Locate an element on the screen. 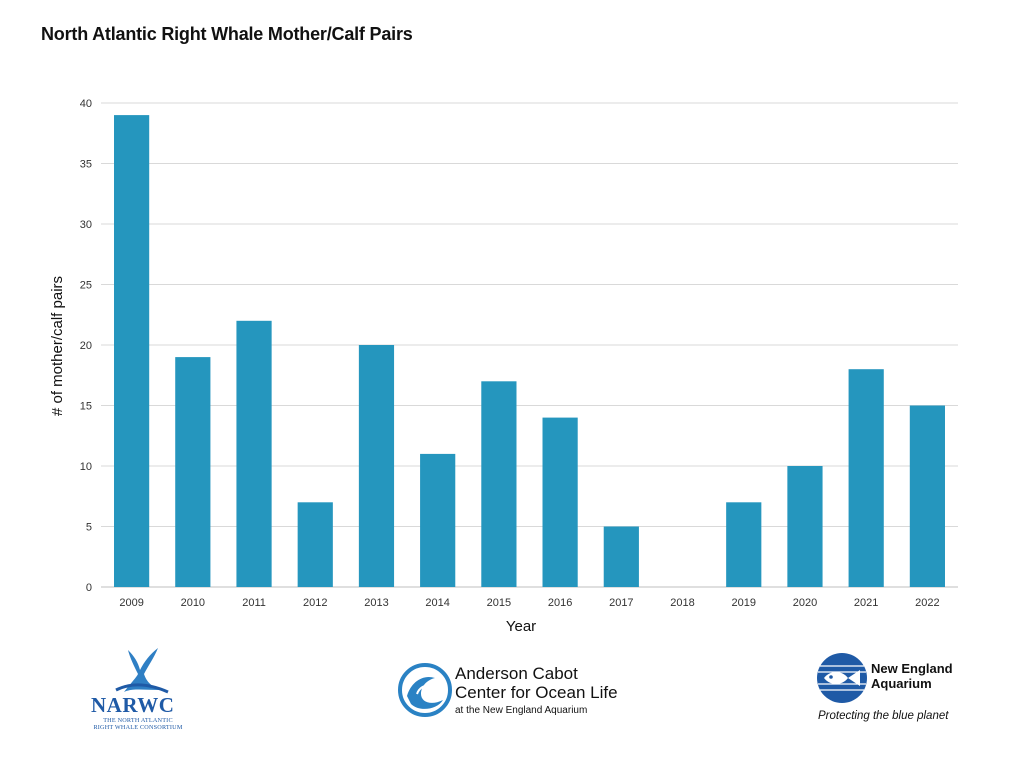 This screenshot has height=774, width=1024. nea-name-line1: New England is located at coordinates (912, 668).